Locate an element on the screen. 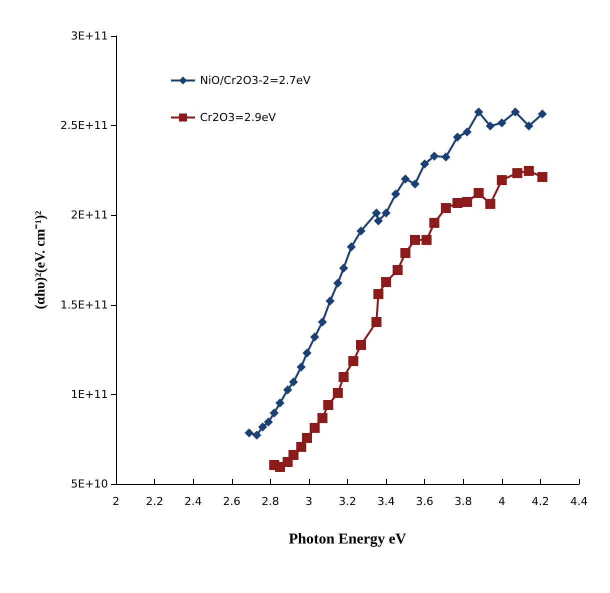 This screenshot has width=610, height=593. x-tick-label: 4 is located at coordinates (502, 501).